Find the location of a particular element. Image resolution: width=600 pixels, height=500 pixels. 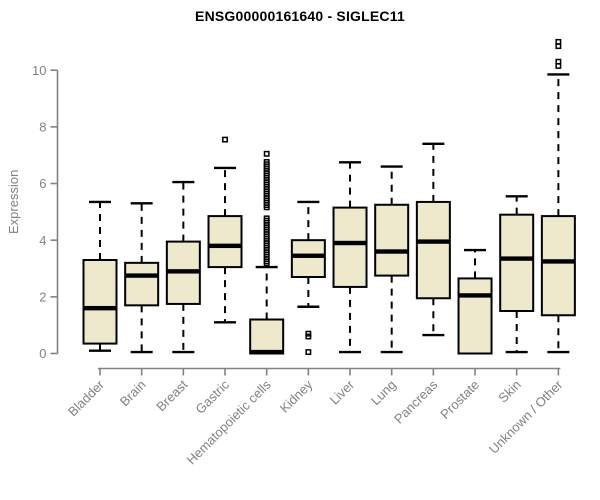

box-lung is located at coordinates (392, 240).